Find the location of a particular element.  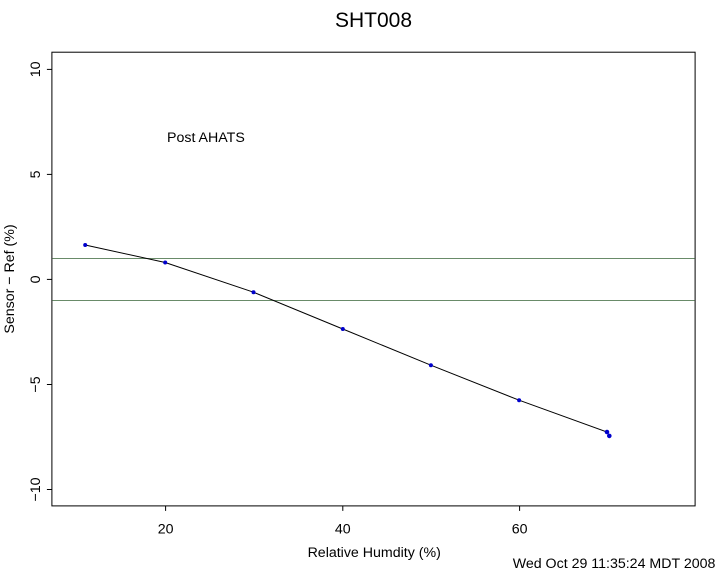

svg-text: Wed Oct 29 11:35:24 MDT 2008 is located at coordinates (614, 564).